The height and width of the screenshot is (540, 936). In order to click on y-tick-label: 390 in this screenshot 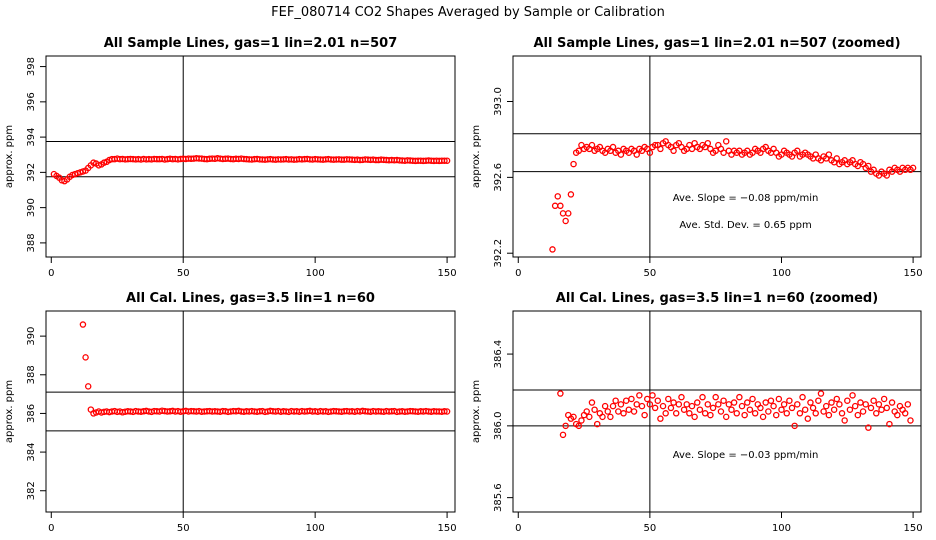, I will do `click(31, 207)`.